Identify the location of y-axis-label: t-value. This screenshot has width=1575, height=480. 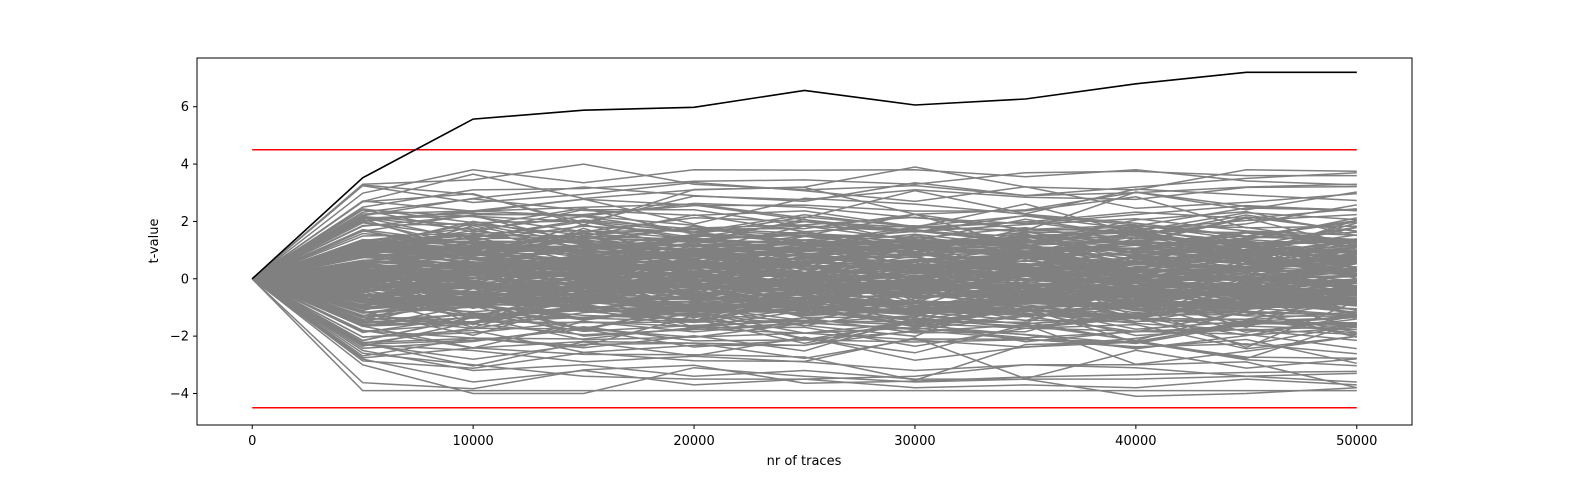
(154, 241).